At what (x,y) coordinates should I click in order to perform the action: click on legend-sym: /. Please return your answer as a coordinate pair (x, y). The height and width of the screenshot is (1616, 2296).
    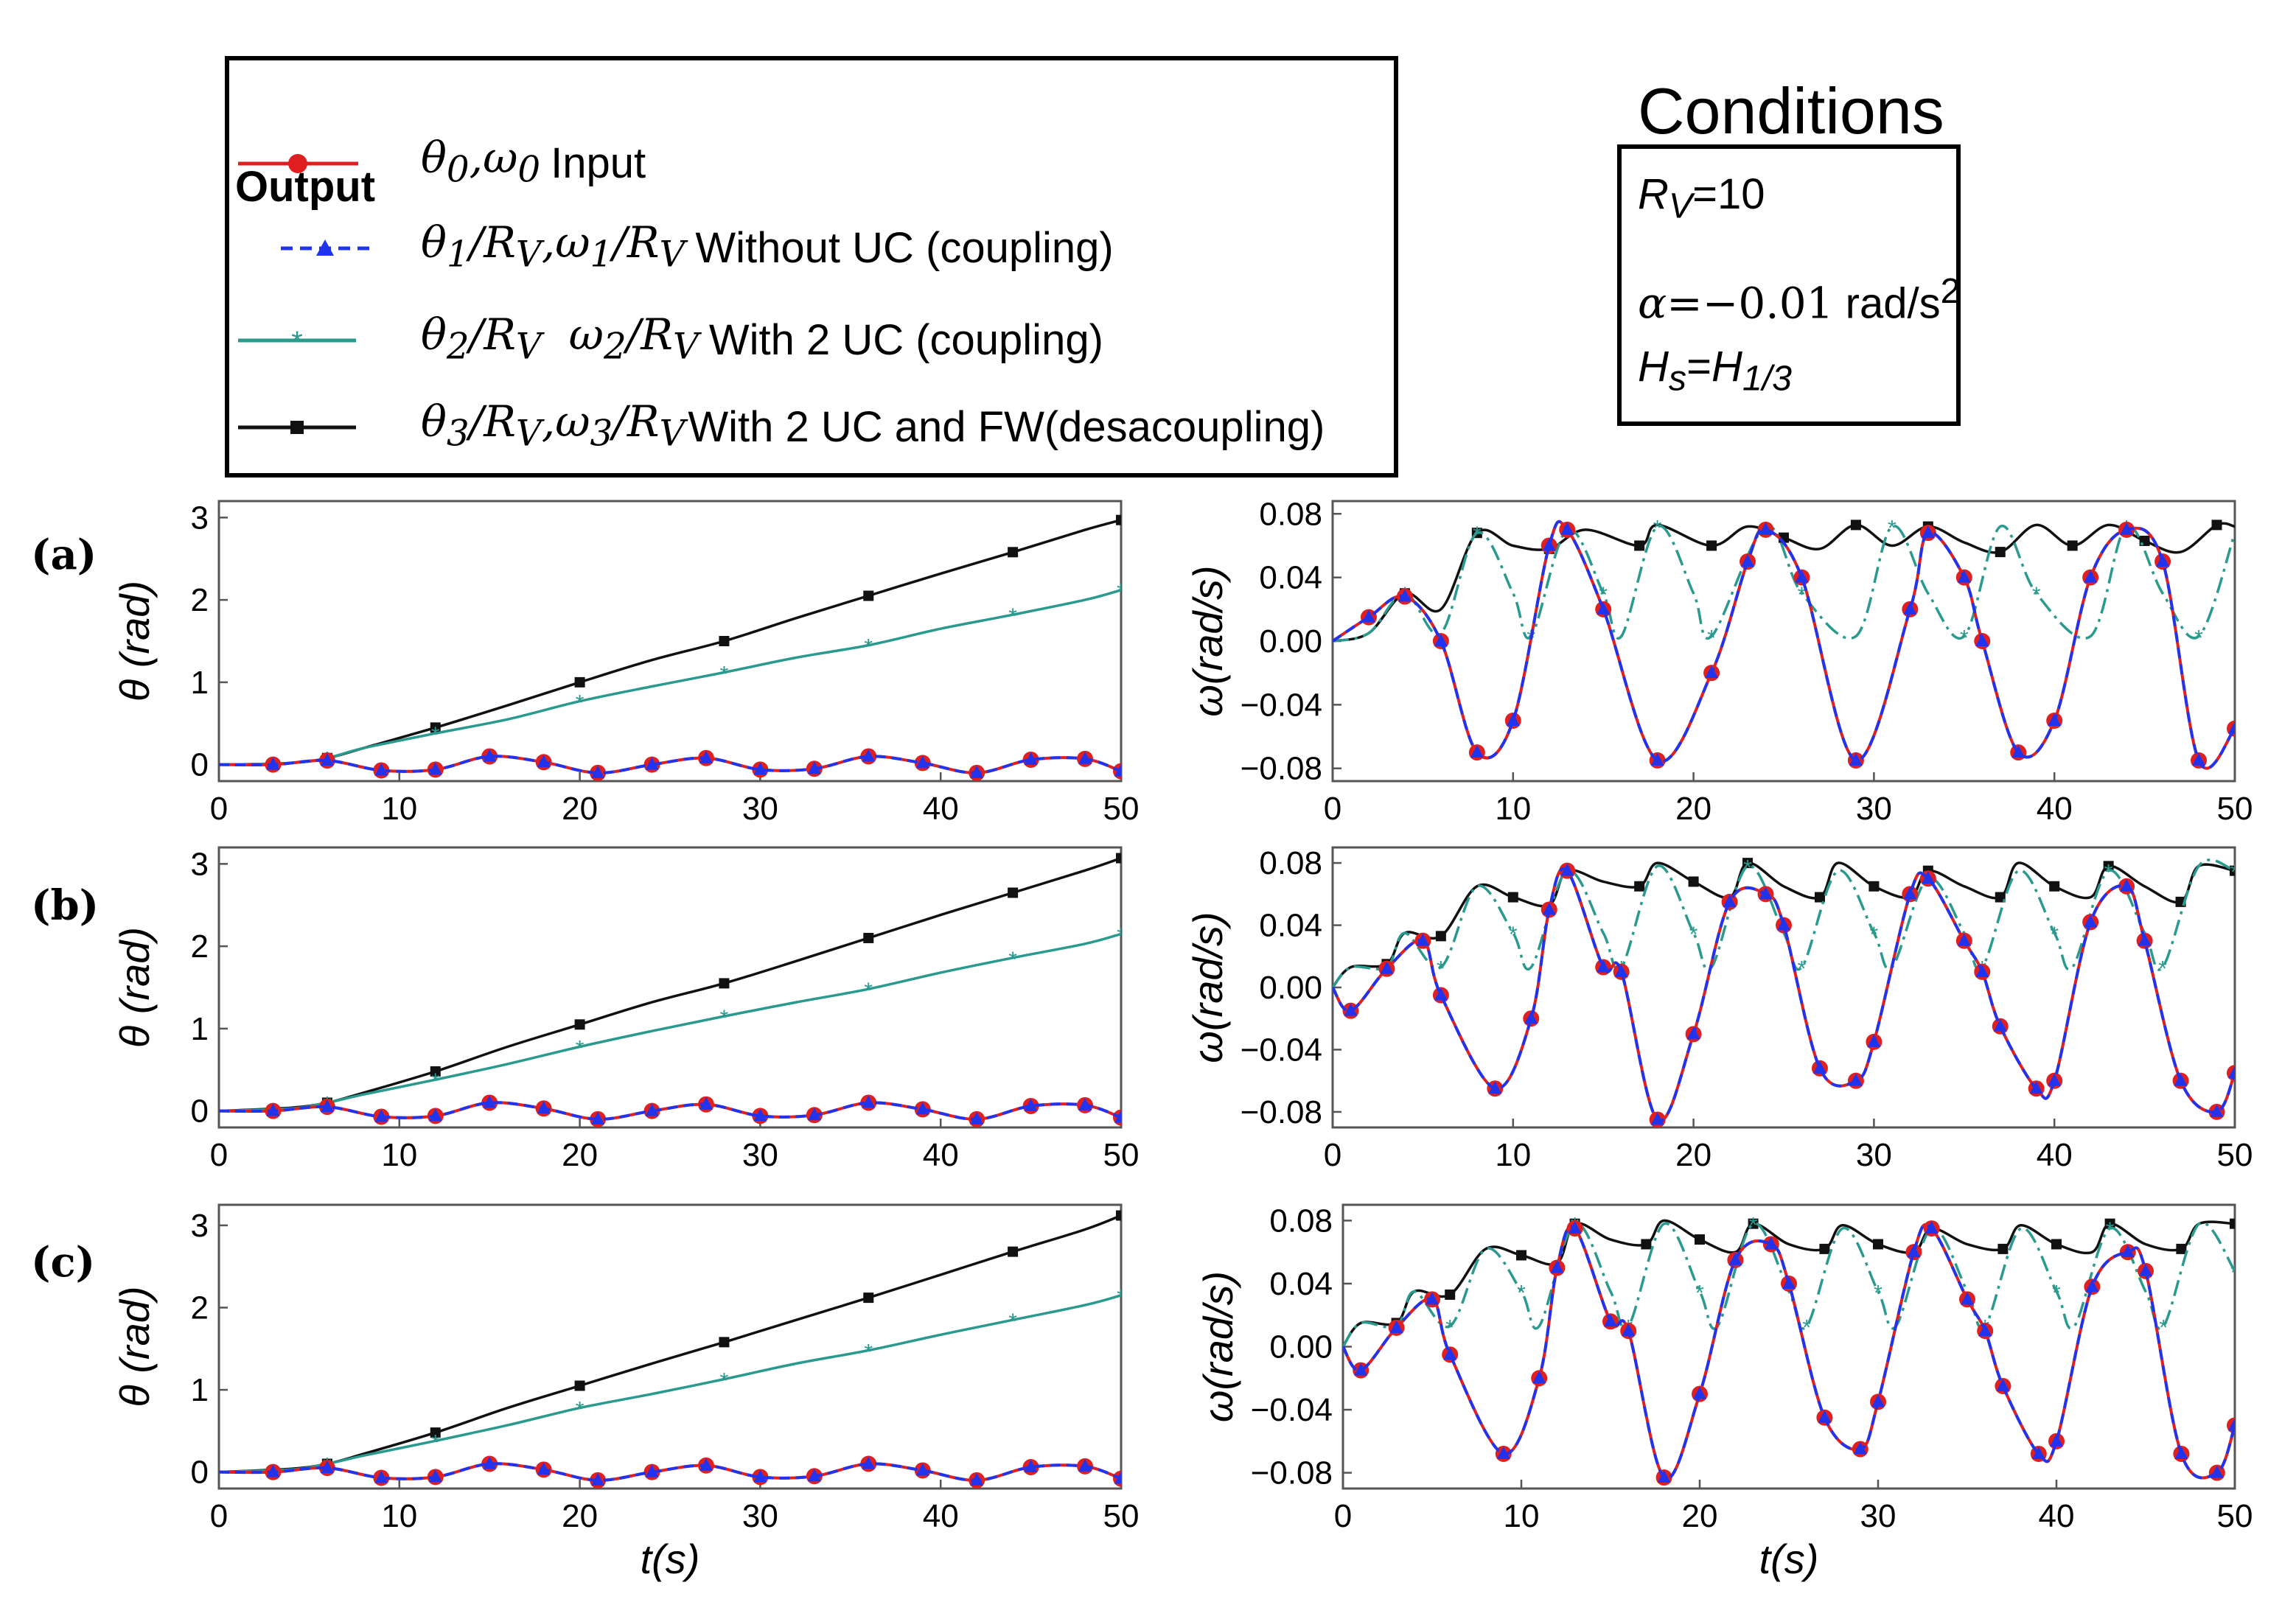
    Looking at the image, I should click on (633, 334).